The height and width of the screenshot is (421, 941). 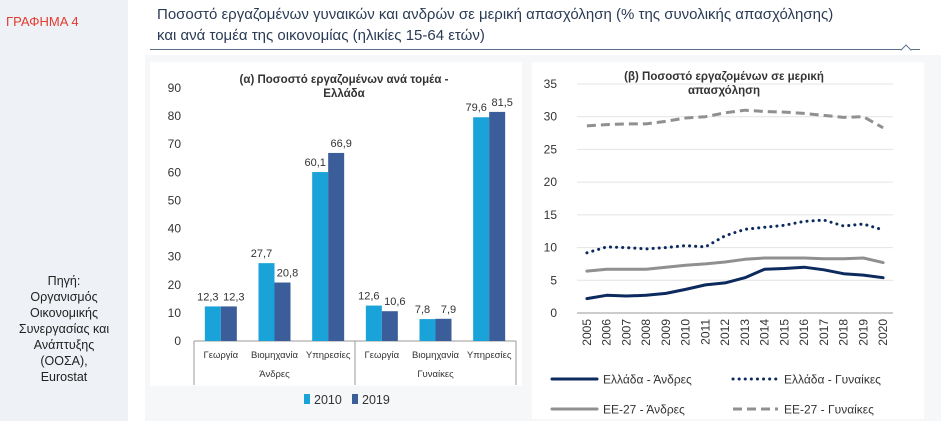 I want to click on data-label: 12,6, so click(x=368, y=297).